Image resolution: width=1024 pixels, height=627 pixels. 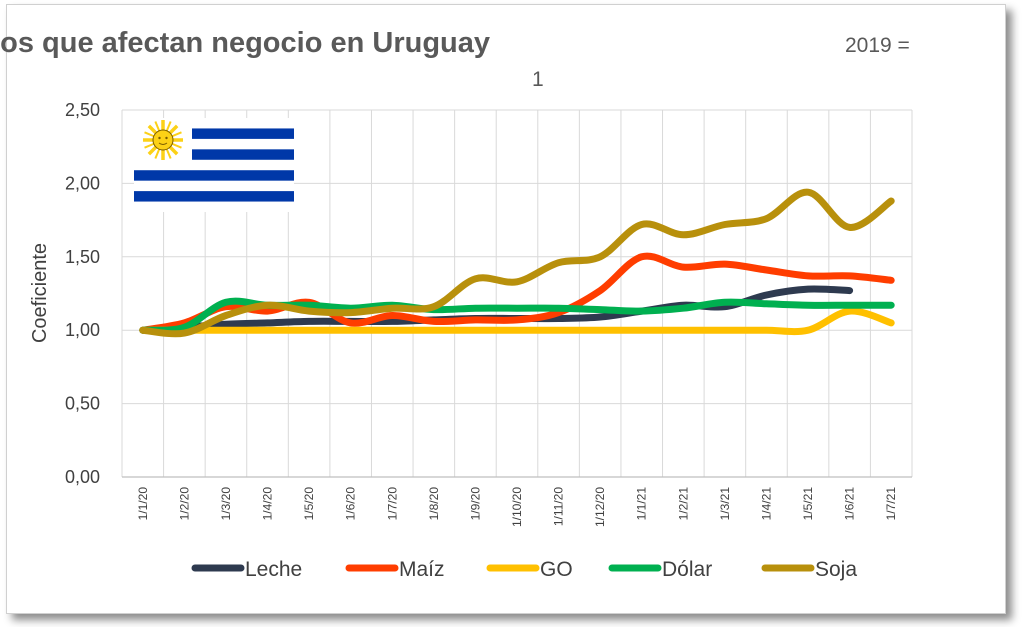 What do you see at coordinates (82, 183) in the screenshot?
I see `y-tick-label: 2,00` at bounding box center [82, 183].